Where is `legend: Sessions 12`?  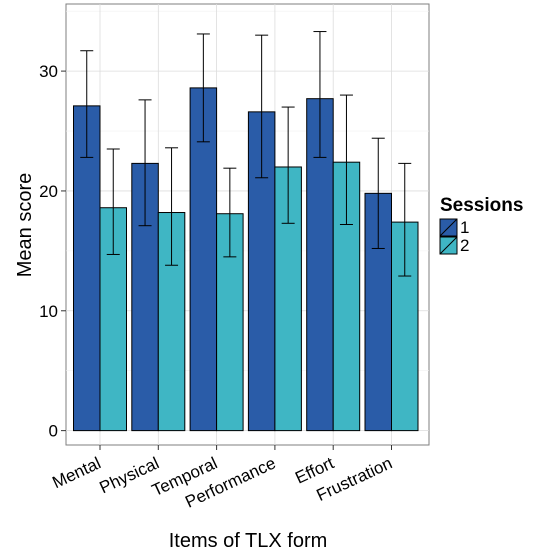
legend: Sessions 12 is located at coordinates (481, 225).